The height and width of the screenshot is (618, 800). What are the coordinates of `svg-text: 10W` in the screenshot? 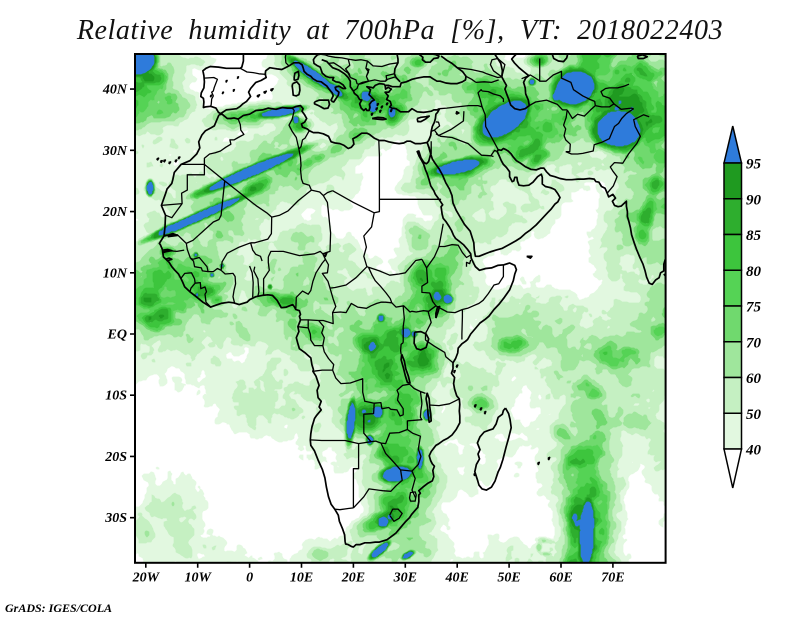 It's located at (198, 577).